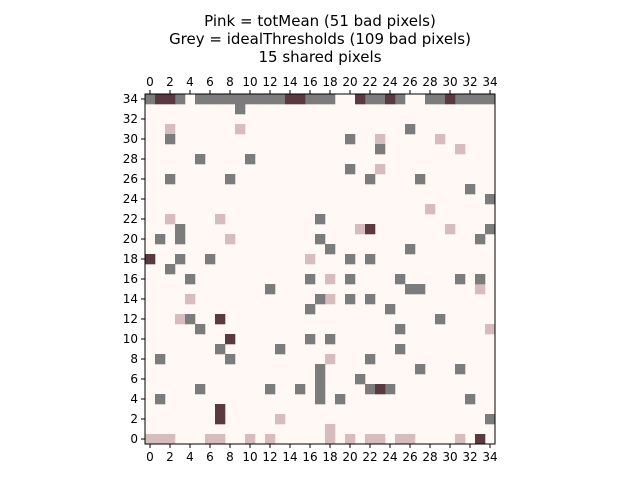 This screenshot has height=480, width=640. I want to click on y-tick-label: 22, so click(130, 219).